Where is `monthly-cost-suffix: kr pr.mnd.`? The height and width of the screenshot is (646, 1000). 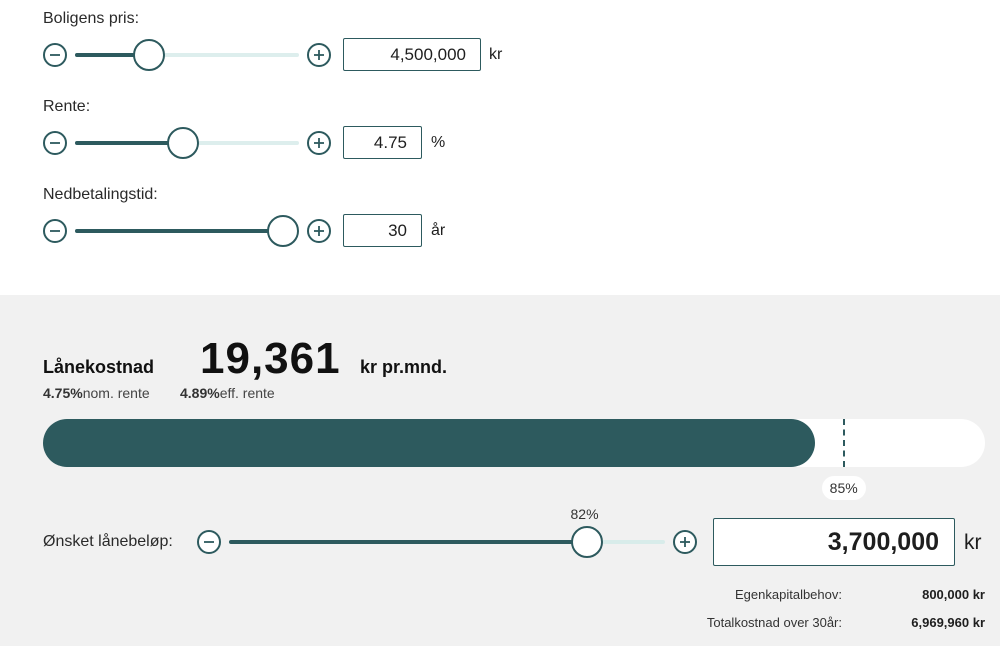
monthly-cost-suffix: kr pr.mnd. is located at coordinates (404, 367).